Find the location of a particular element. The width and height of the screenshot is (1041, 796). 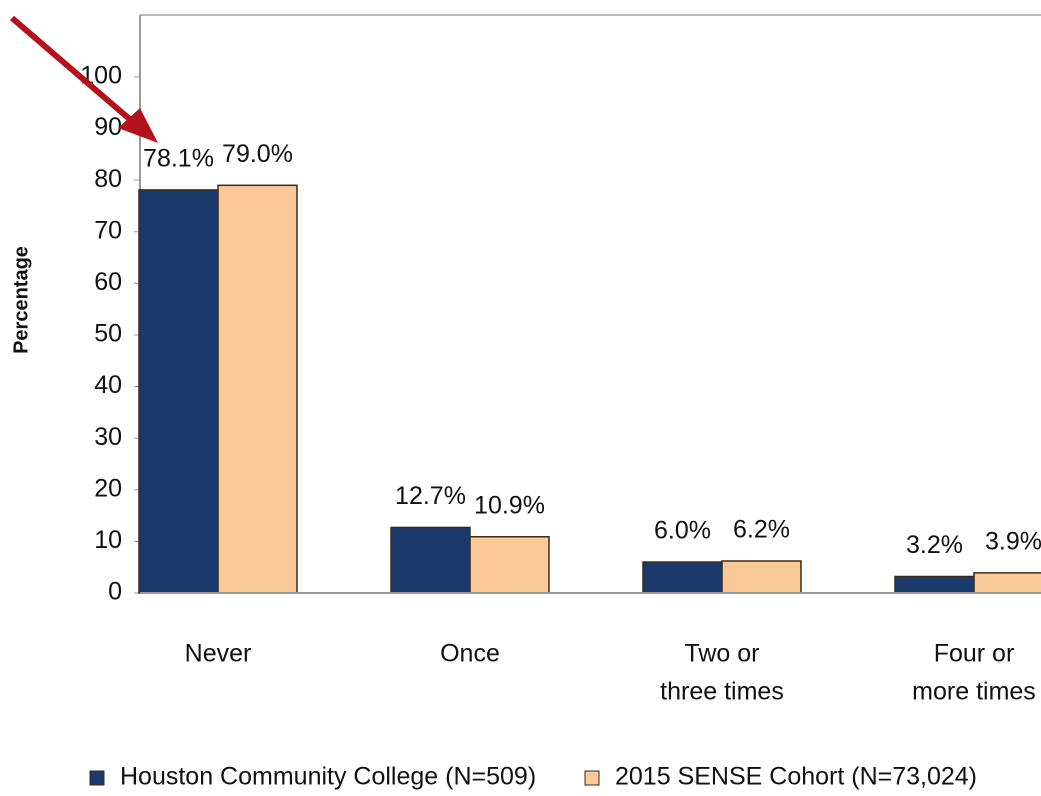

y-axis-label: Percentage is located at coordinates (21, 300).